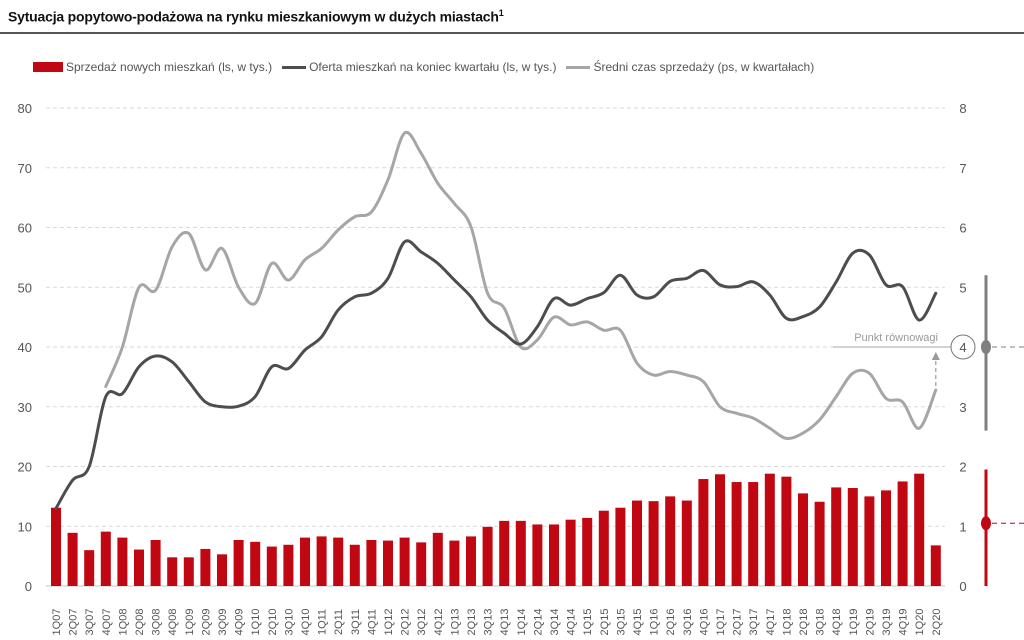  What do you see at coordinates (688, 622) in the screenshot?
I see `x-tick-label: 3Q16` at bounding box center [688, 622].